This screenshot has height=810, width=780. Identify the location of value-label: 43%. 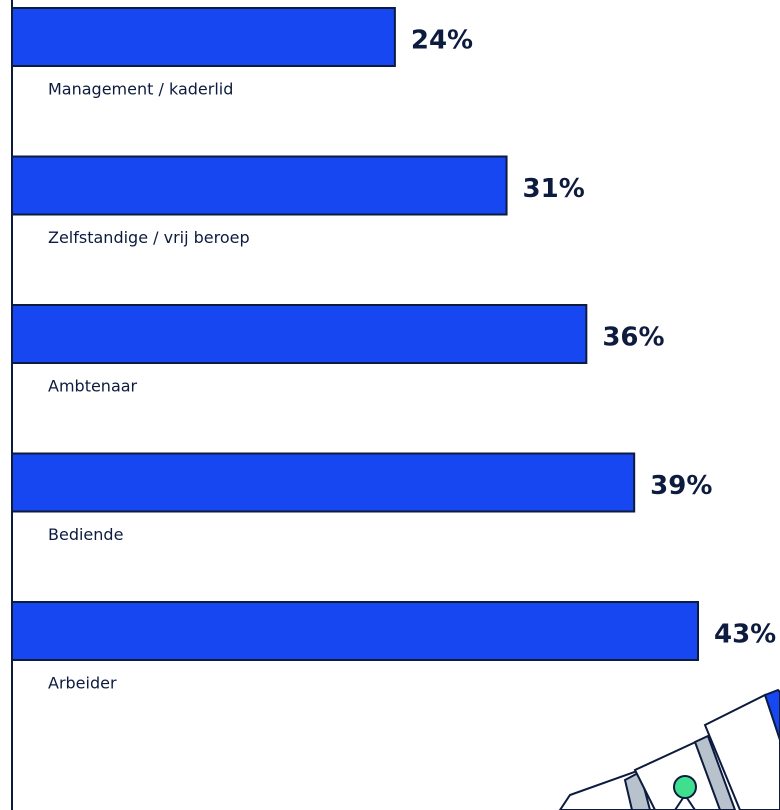
(745, 635).